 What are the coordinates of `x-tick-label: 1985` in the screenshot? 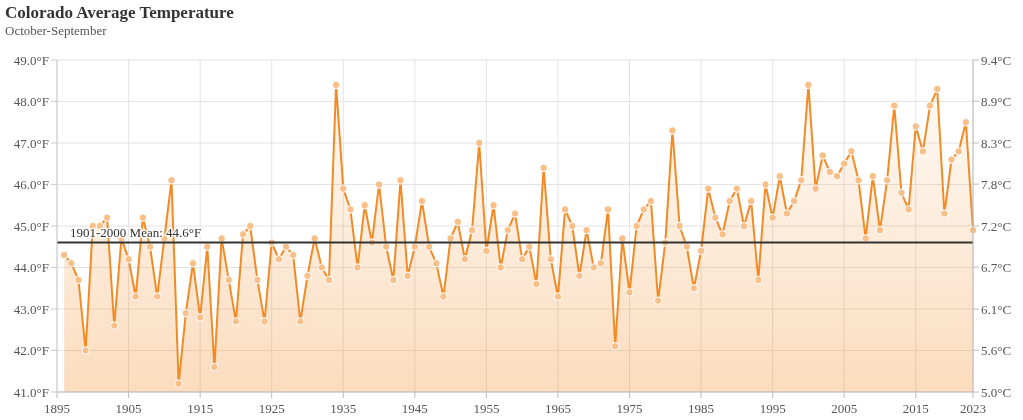 It's located at (701, 408).